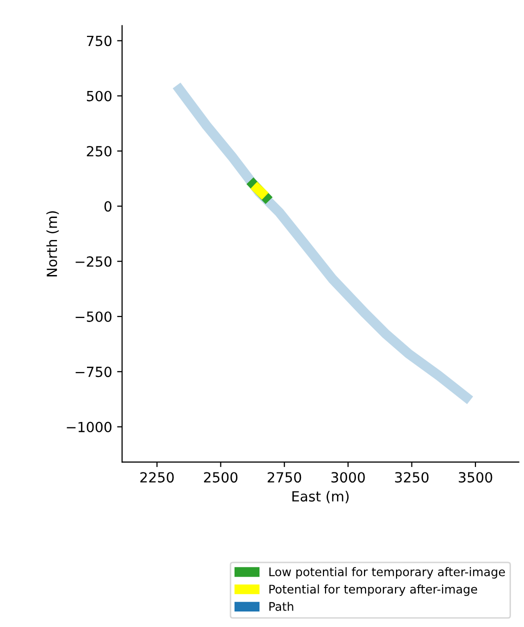 Image resolution: width=524 pixels, height=627 pixels. Describe the element at coordinates (52, 243) in the screenshot. I see `y-axis-title: North (m)` at that location.